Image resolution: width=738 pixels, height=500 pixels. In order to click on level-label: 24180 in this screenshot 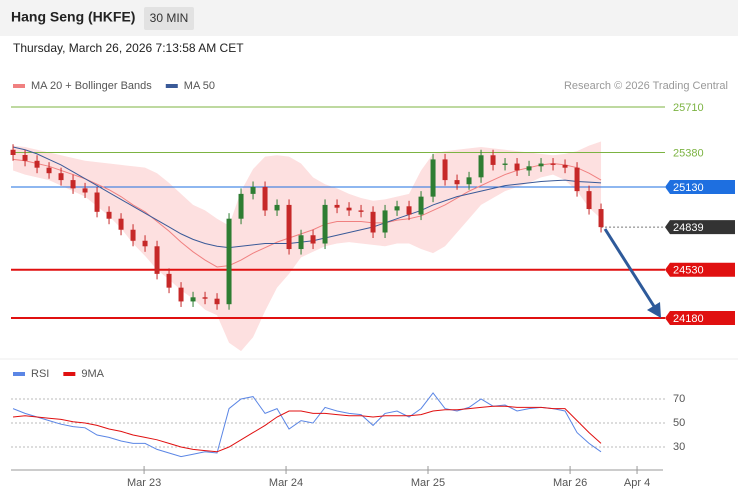, I will do `click(688, 319)`.